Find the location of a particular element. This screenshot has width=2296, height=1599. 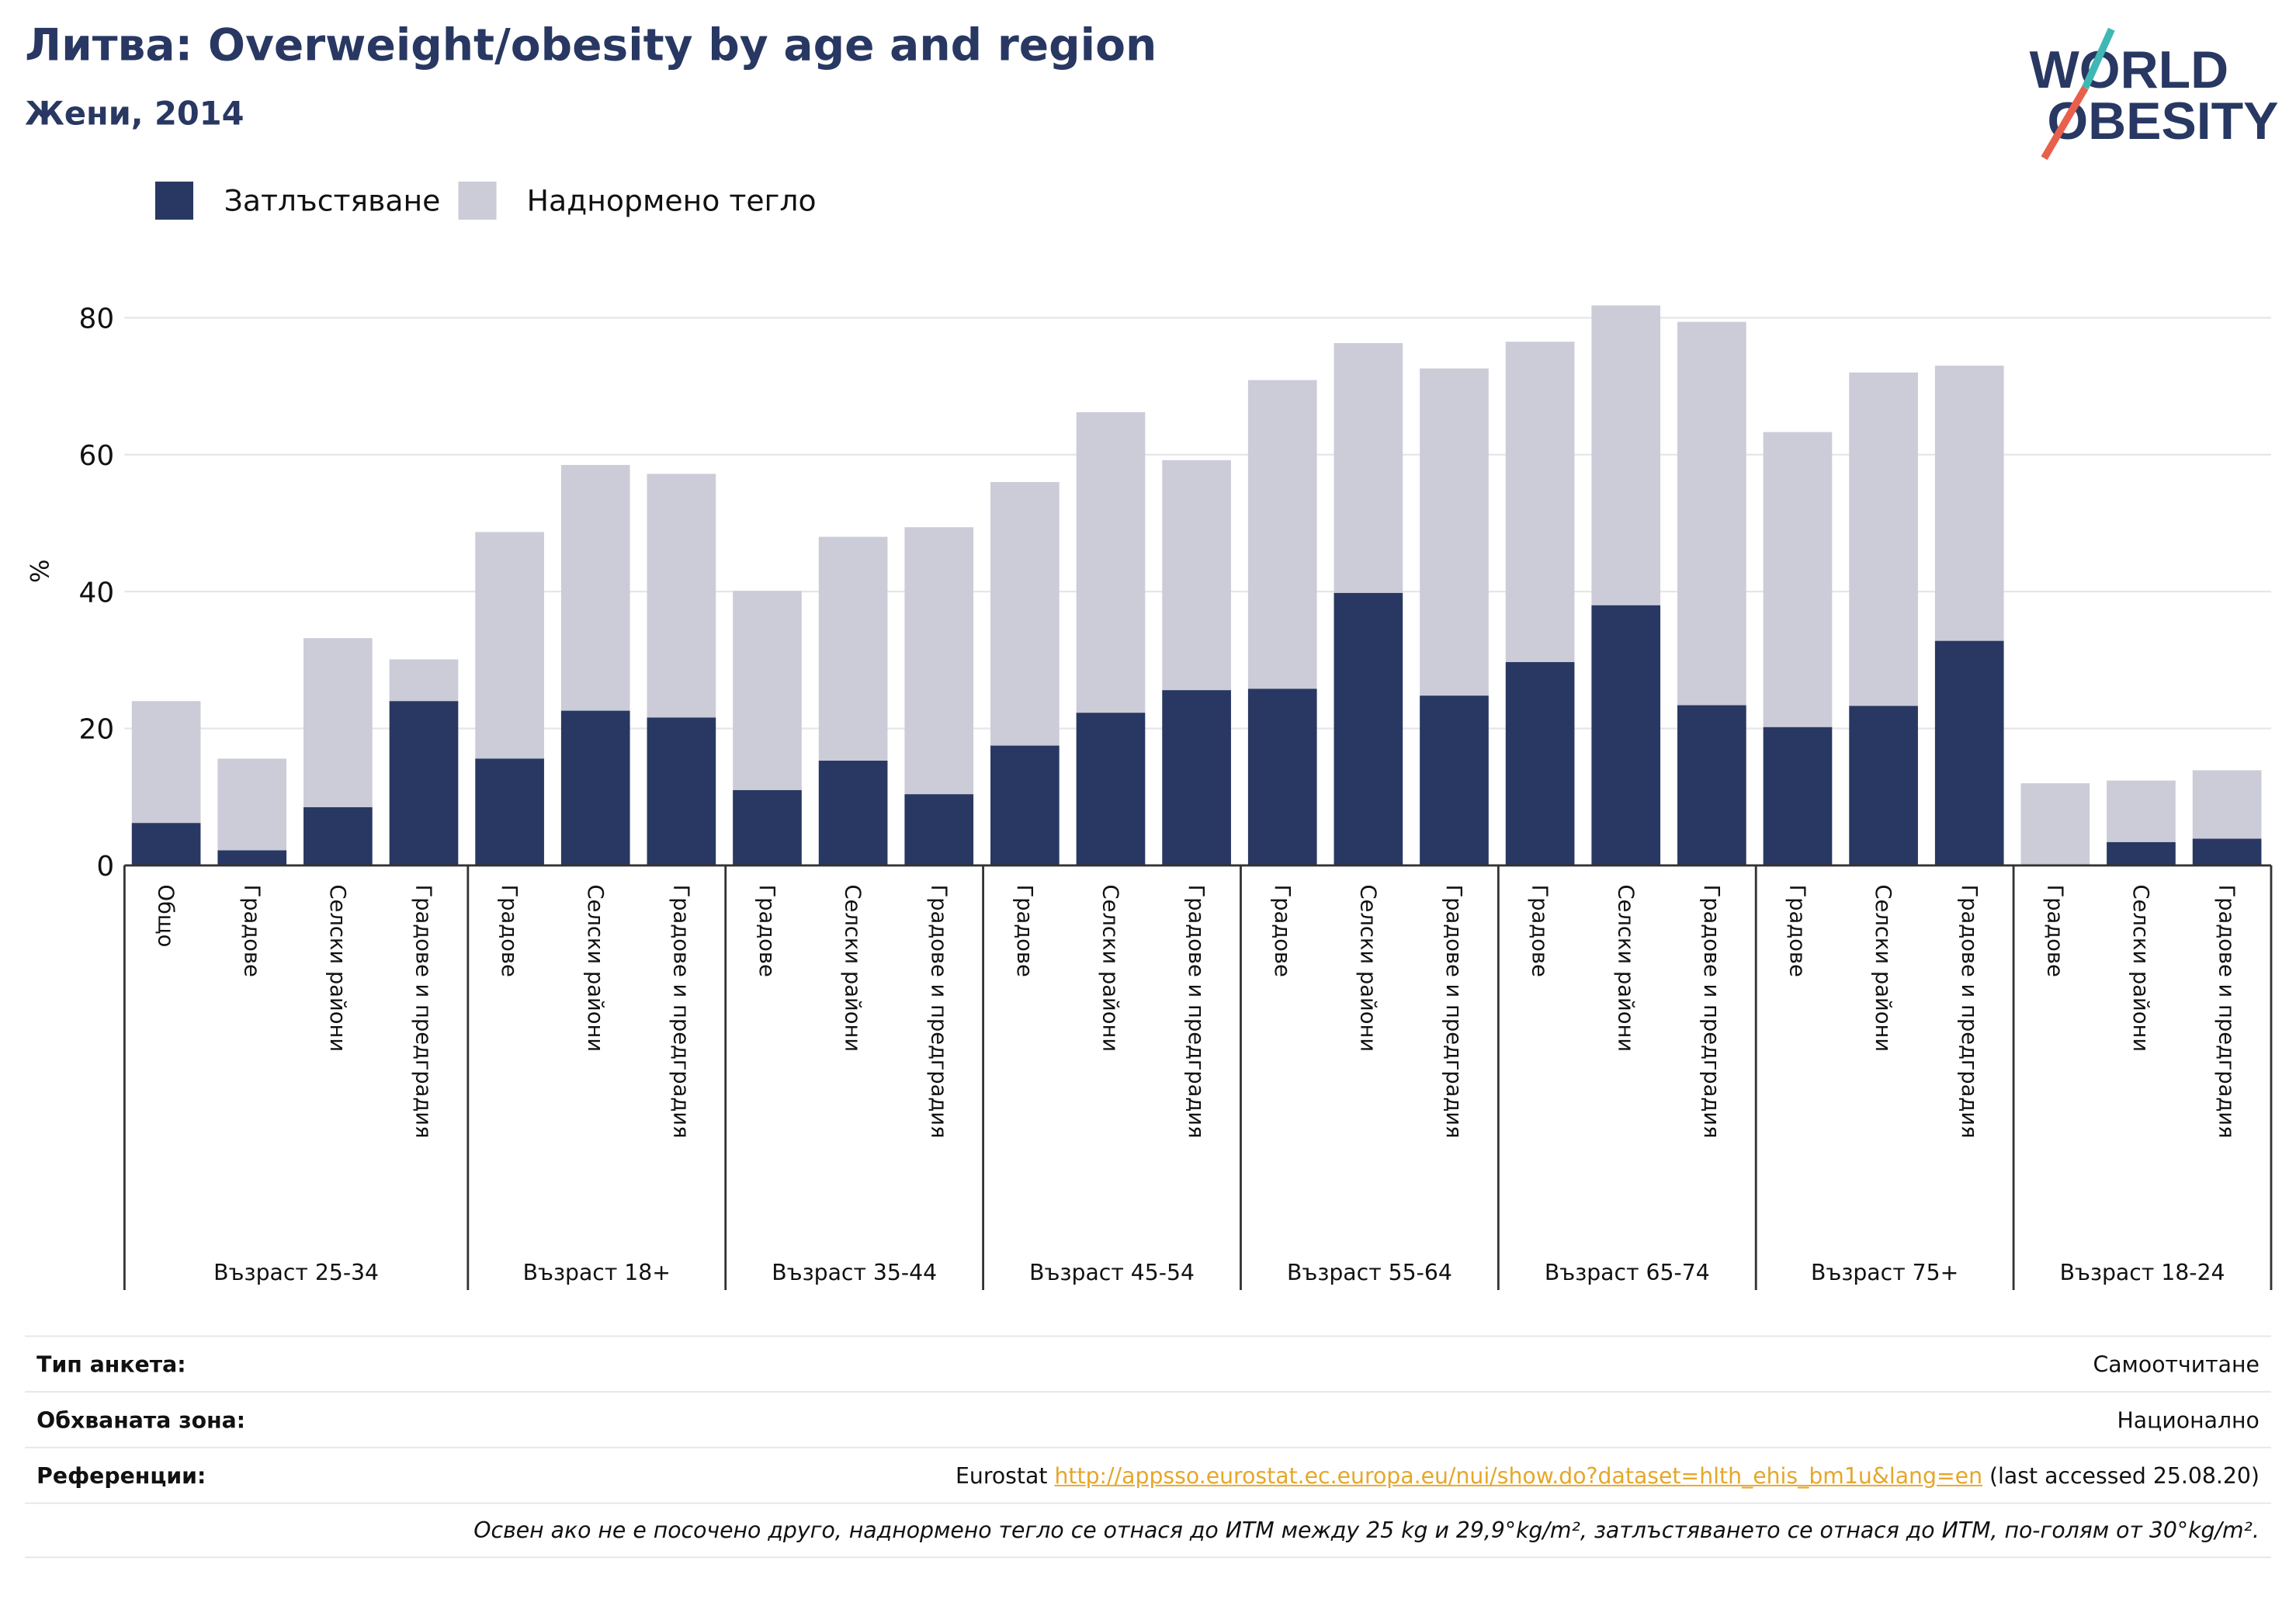

legend-swatch-obesity is located at coordinates (174, 200).